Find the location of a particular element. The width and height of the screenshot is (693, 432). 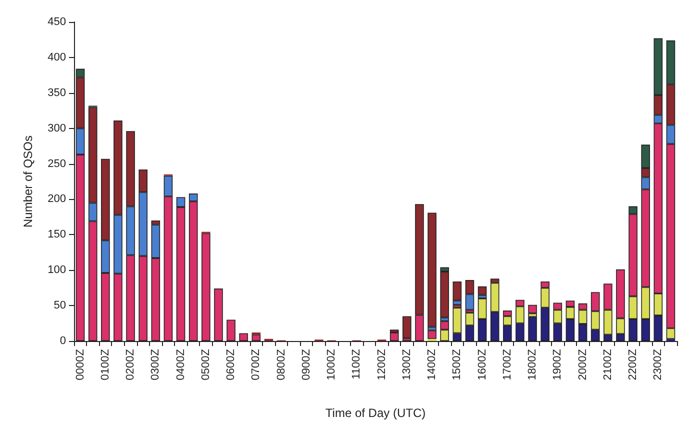

y-tick-label: 350 is located at coordinates (57, 92).